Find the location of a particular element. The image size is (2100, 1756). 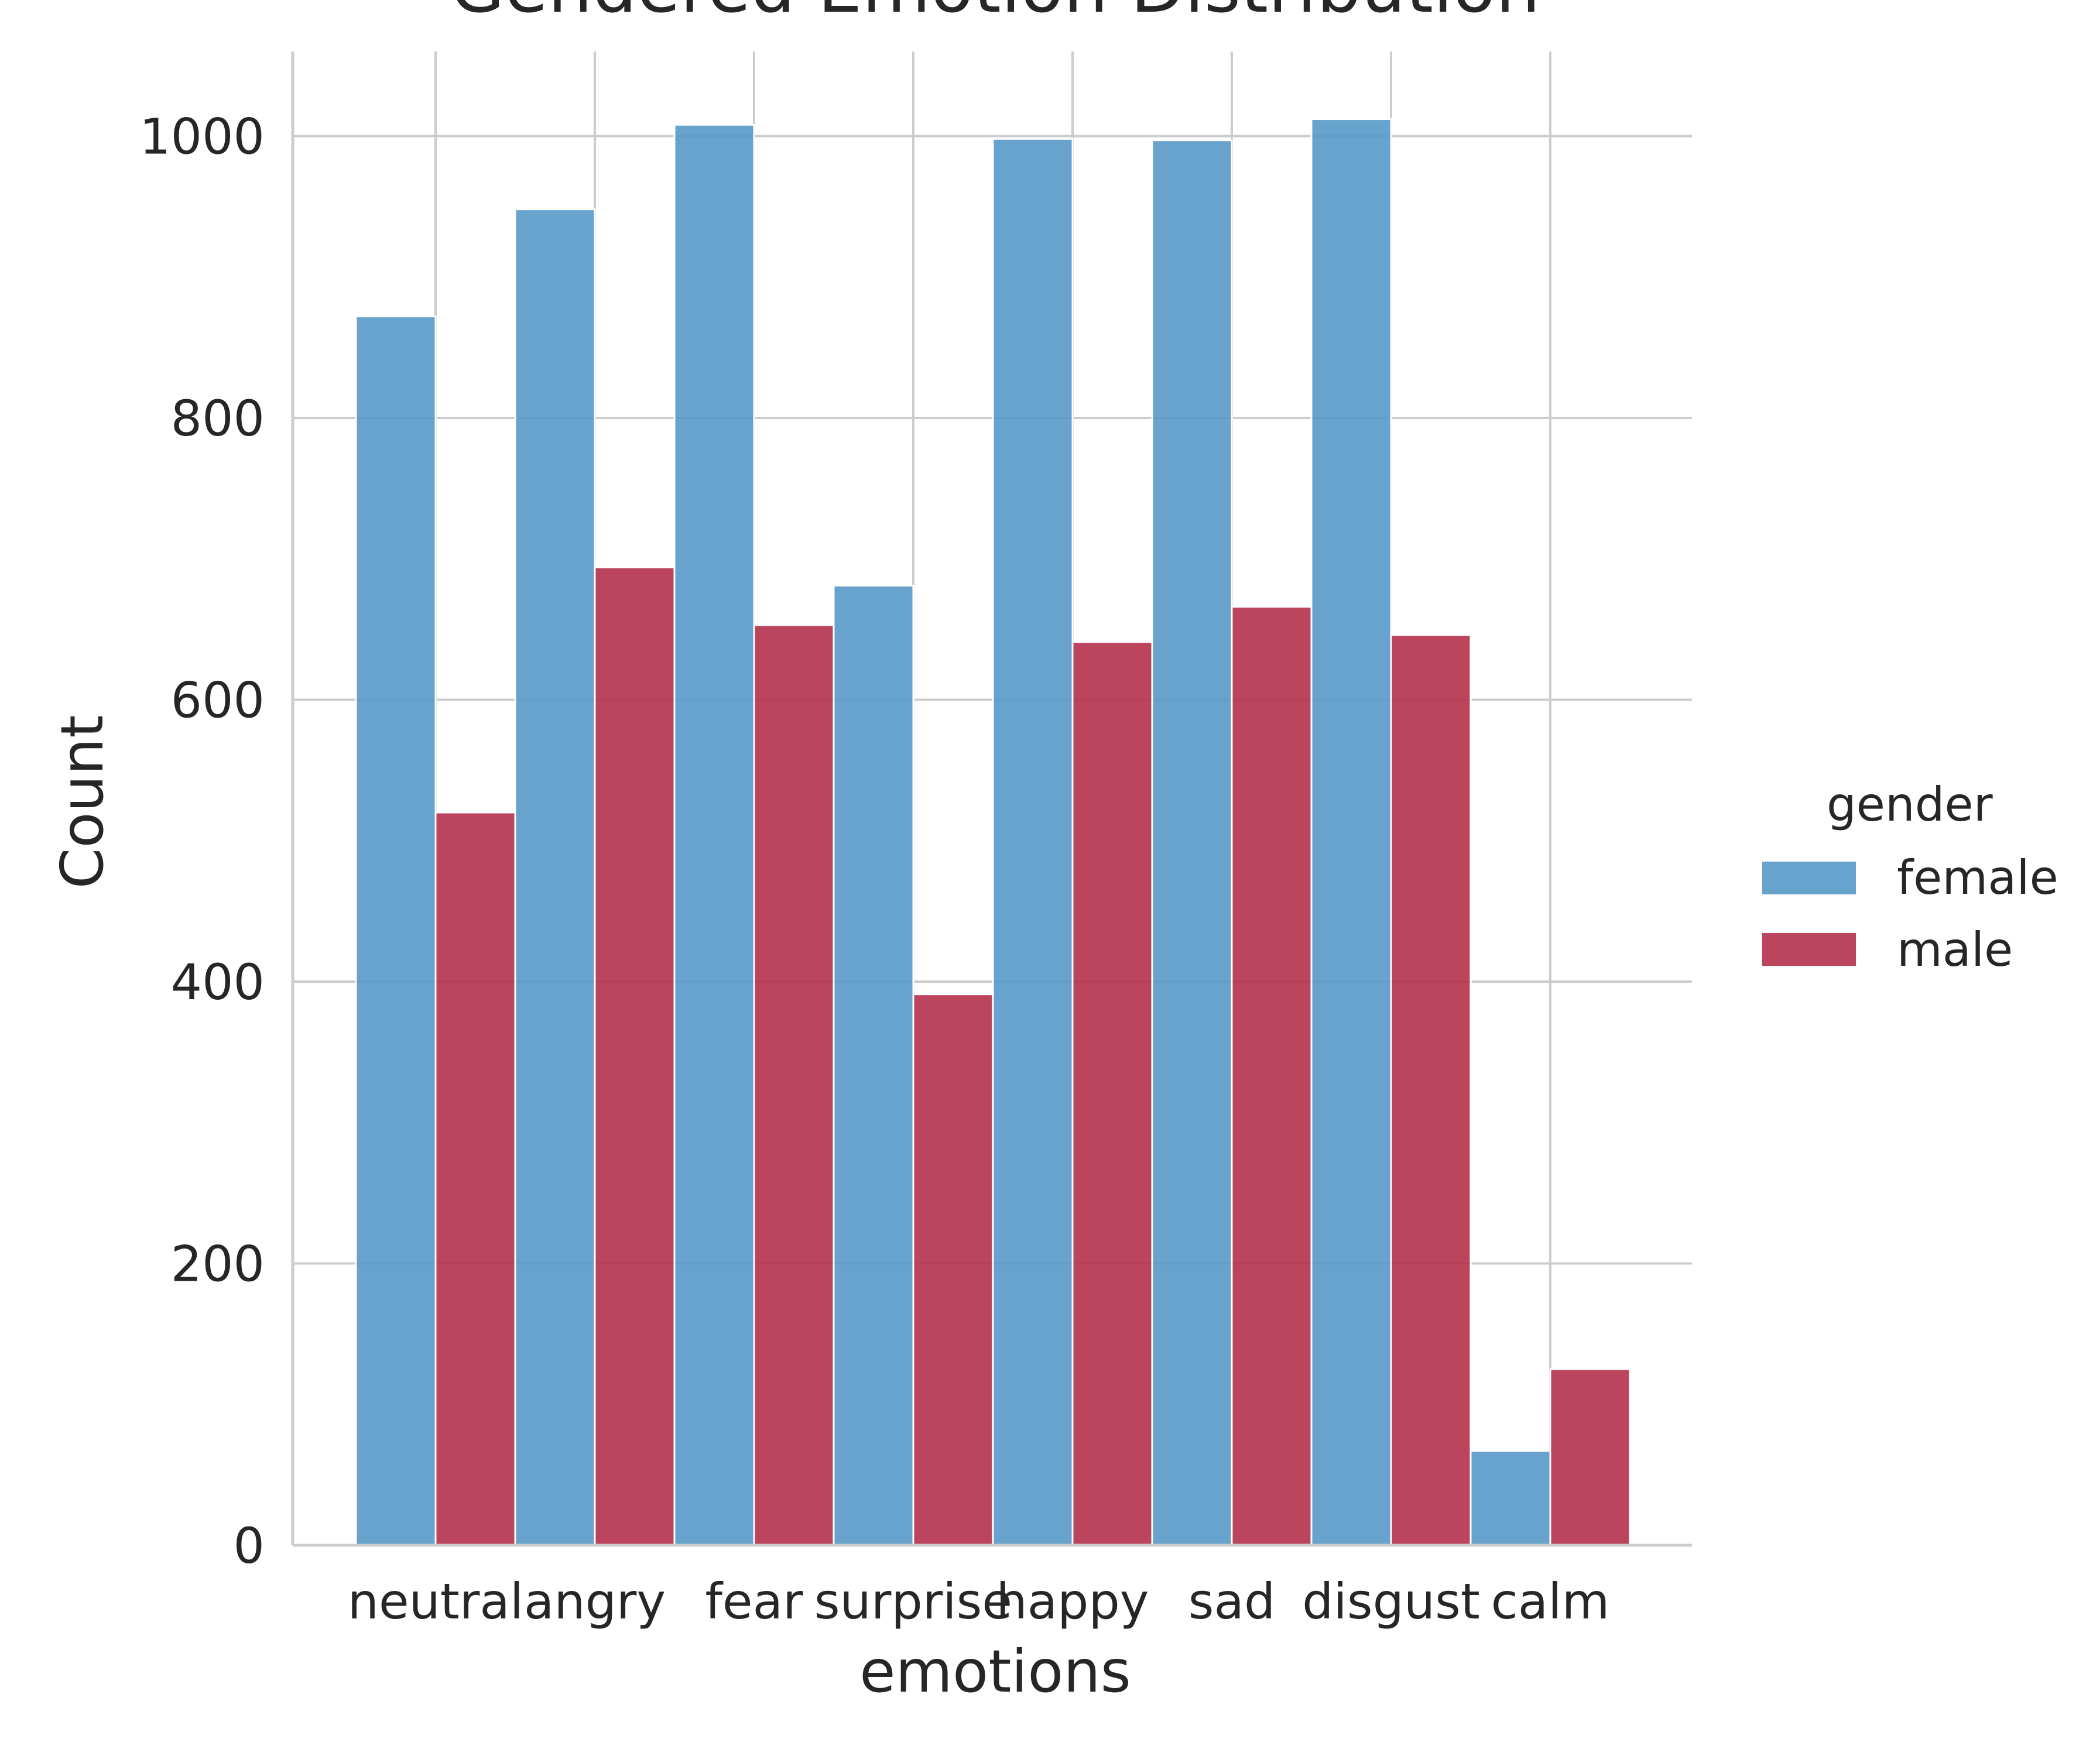

bar-male-disgust is located at coordinates (1431, 1090).